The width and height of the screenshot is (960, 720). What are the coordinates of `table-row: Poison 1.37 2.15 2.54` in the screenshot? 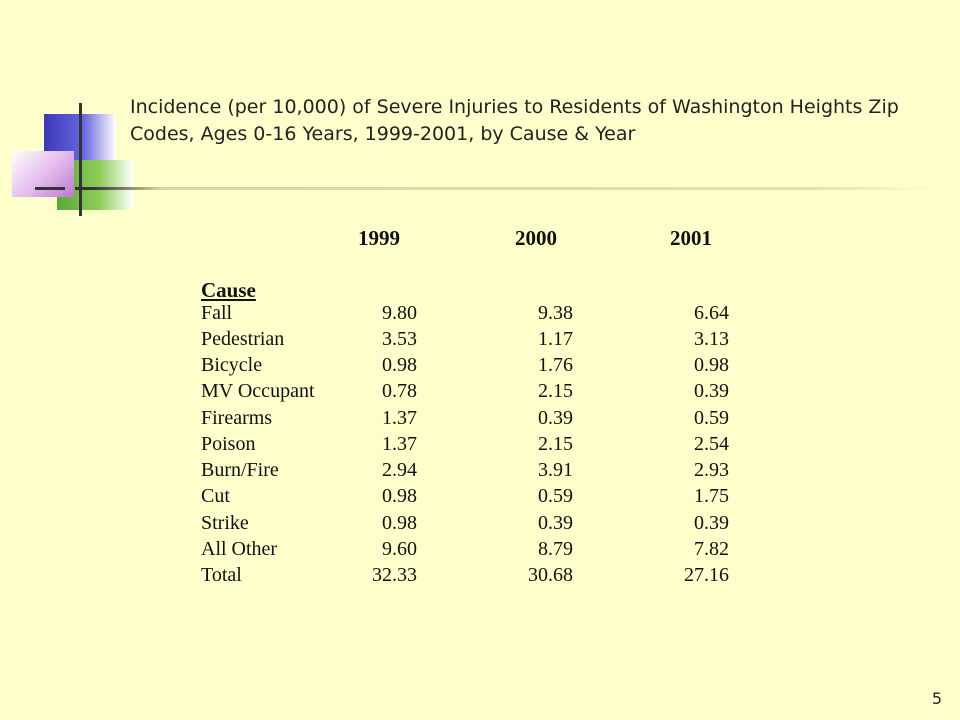 It's located at (480, 446).